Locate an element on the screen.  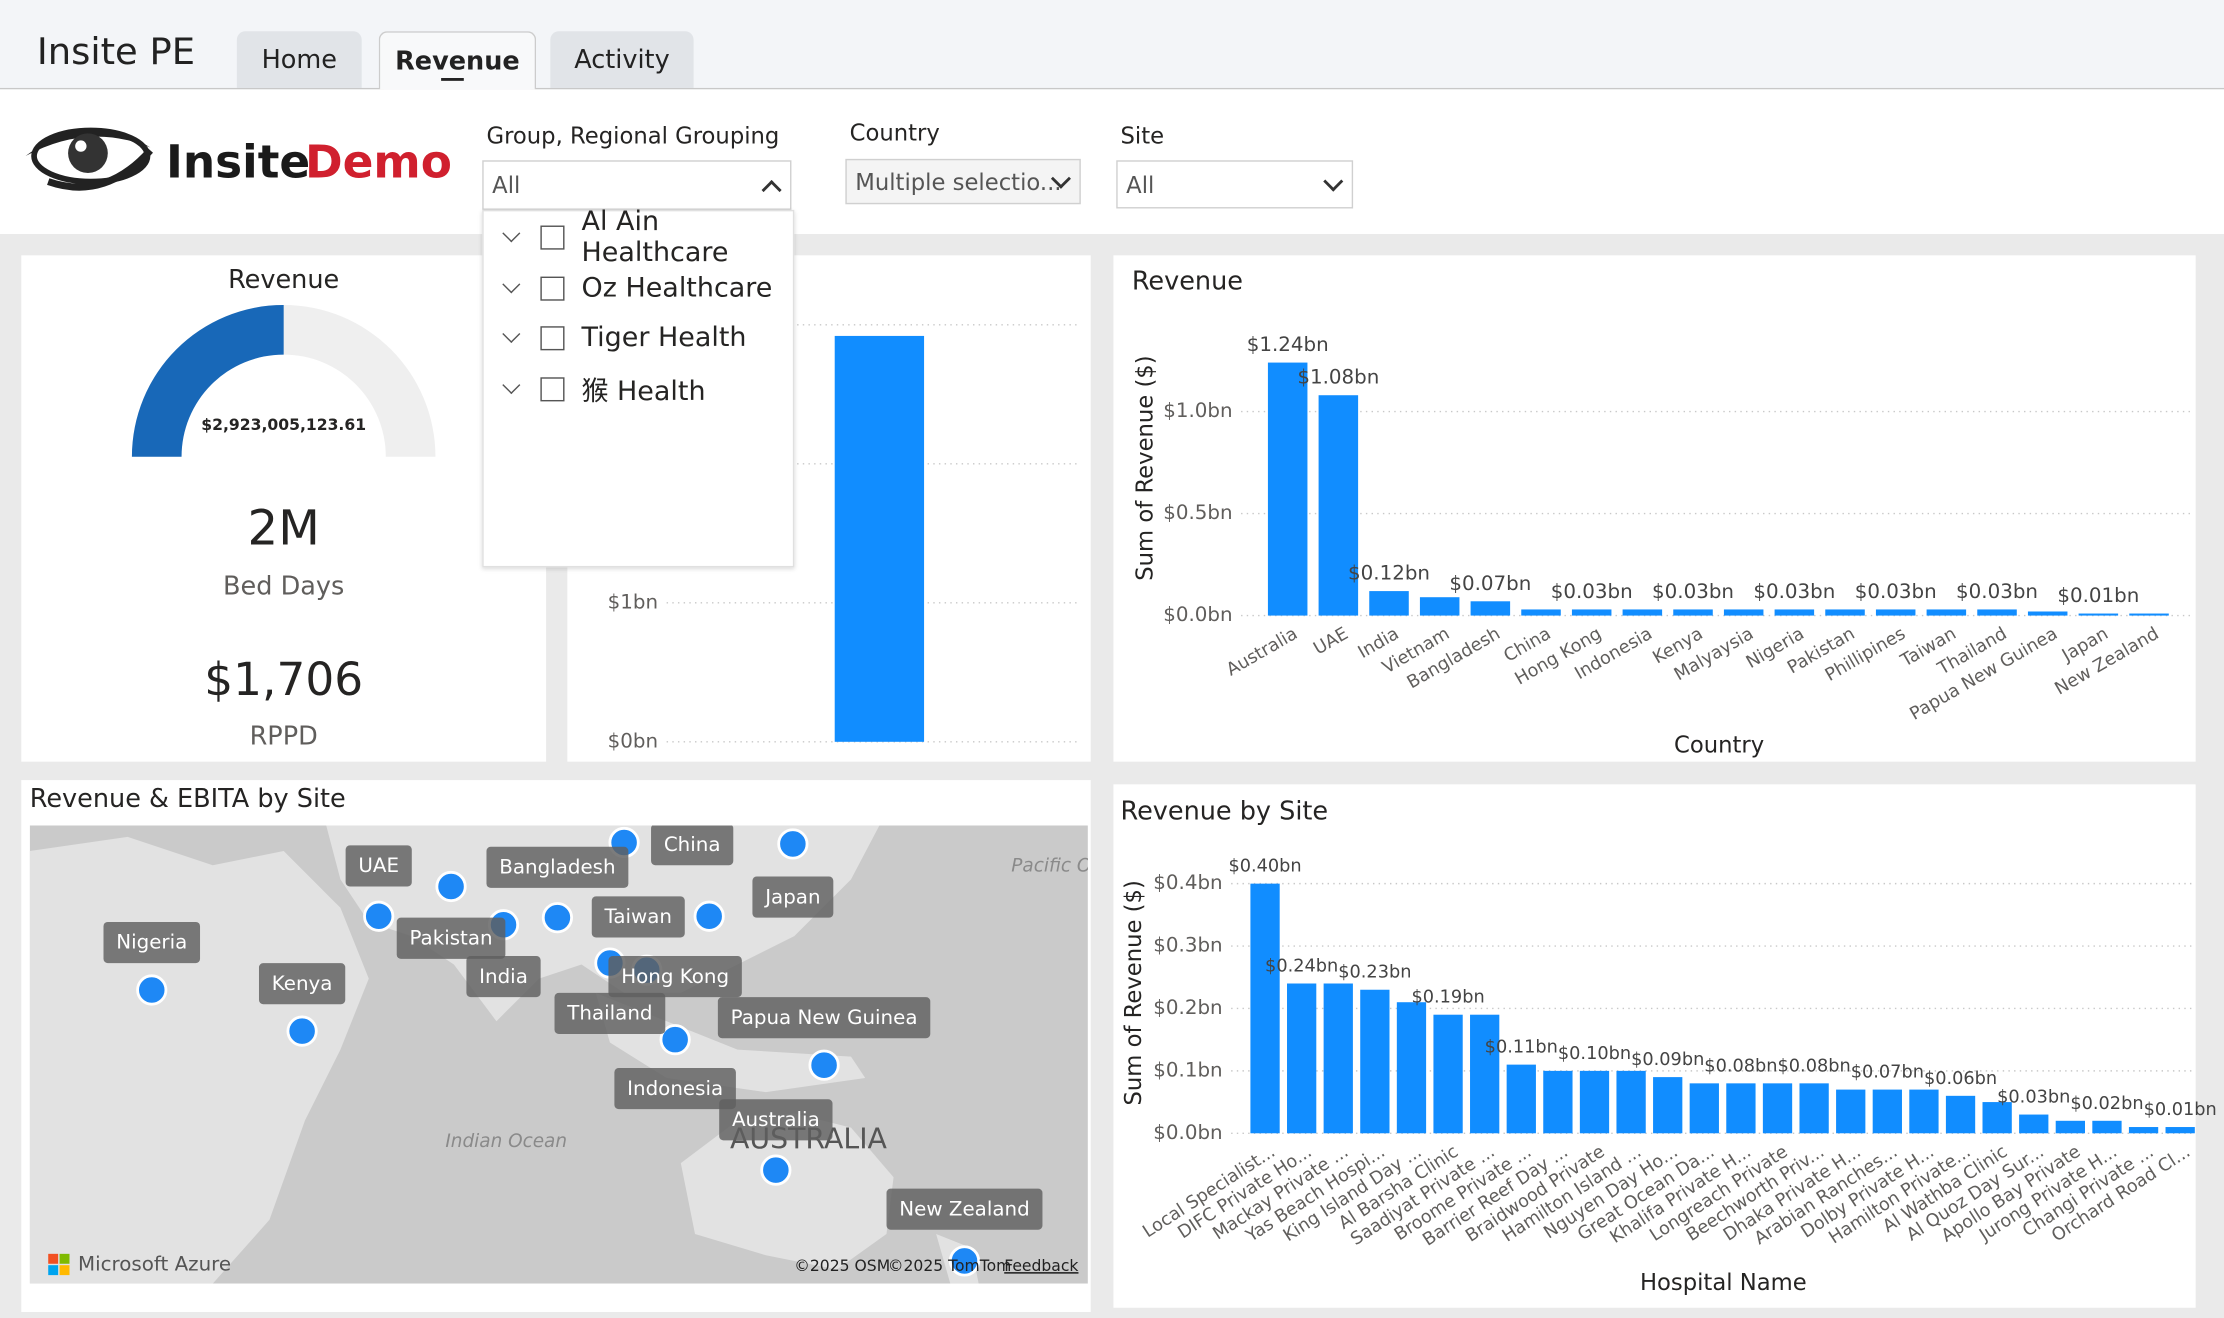
tab-underline is located at coordinates (452, 79).